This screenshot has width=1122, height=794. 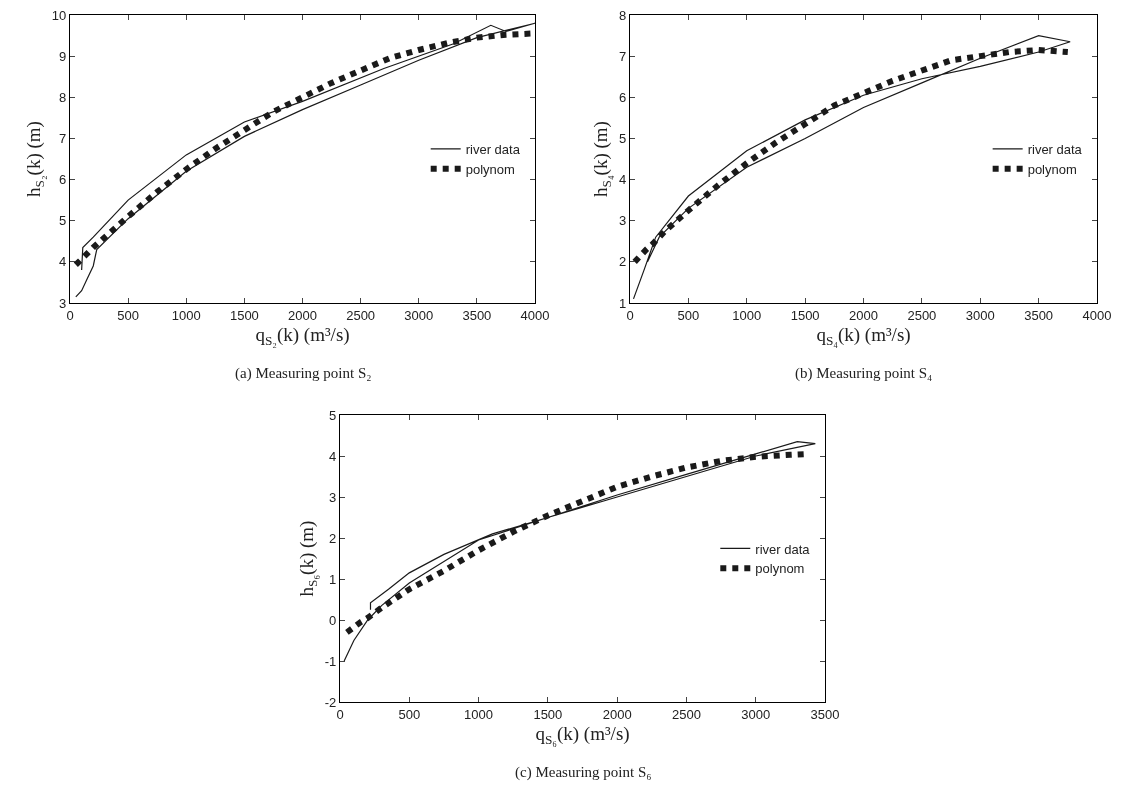 What do you see at coordinates (864, 373) in the screenshot?
I see `text: (b) Measuring point S₄` at bounding box center [864, 373].